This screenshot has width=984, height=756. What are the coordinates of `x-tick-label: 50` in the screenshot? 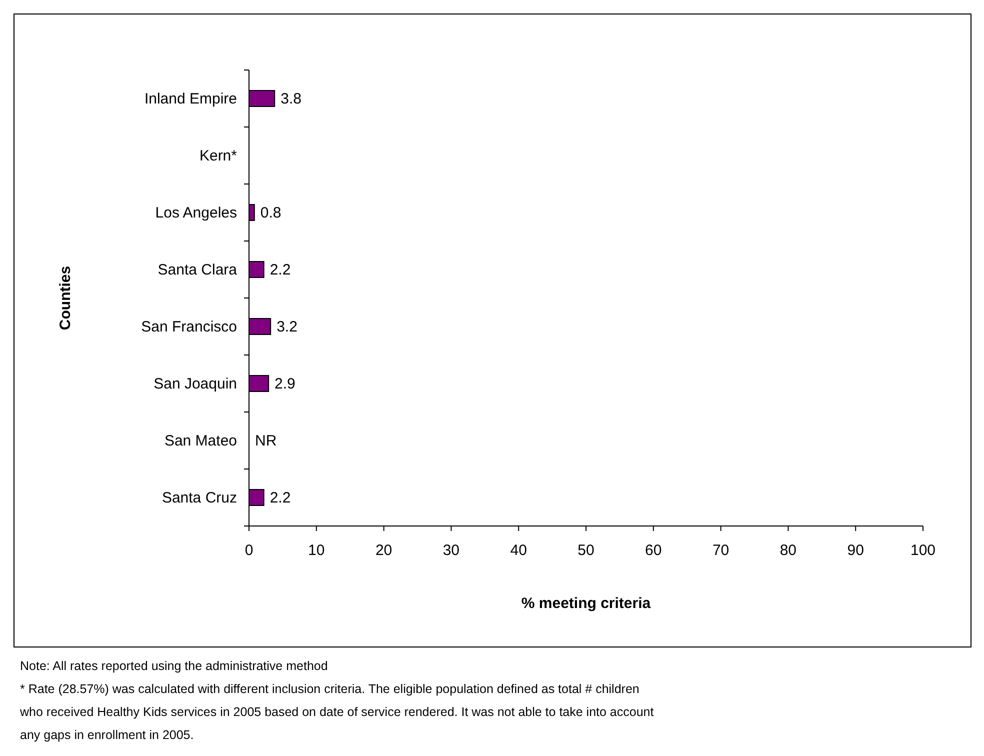 It's located at (586, 550).